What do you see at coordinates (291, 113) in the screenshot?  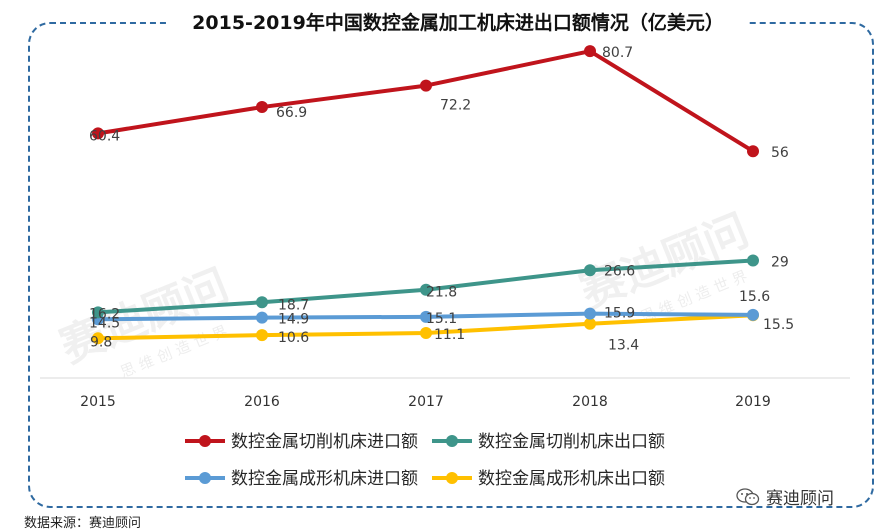 I see `data-label: 66.9` at bounding box center [291, 113].